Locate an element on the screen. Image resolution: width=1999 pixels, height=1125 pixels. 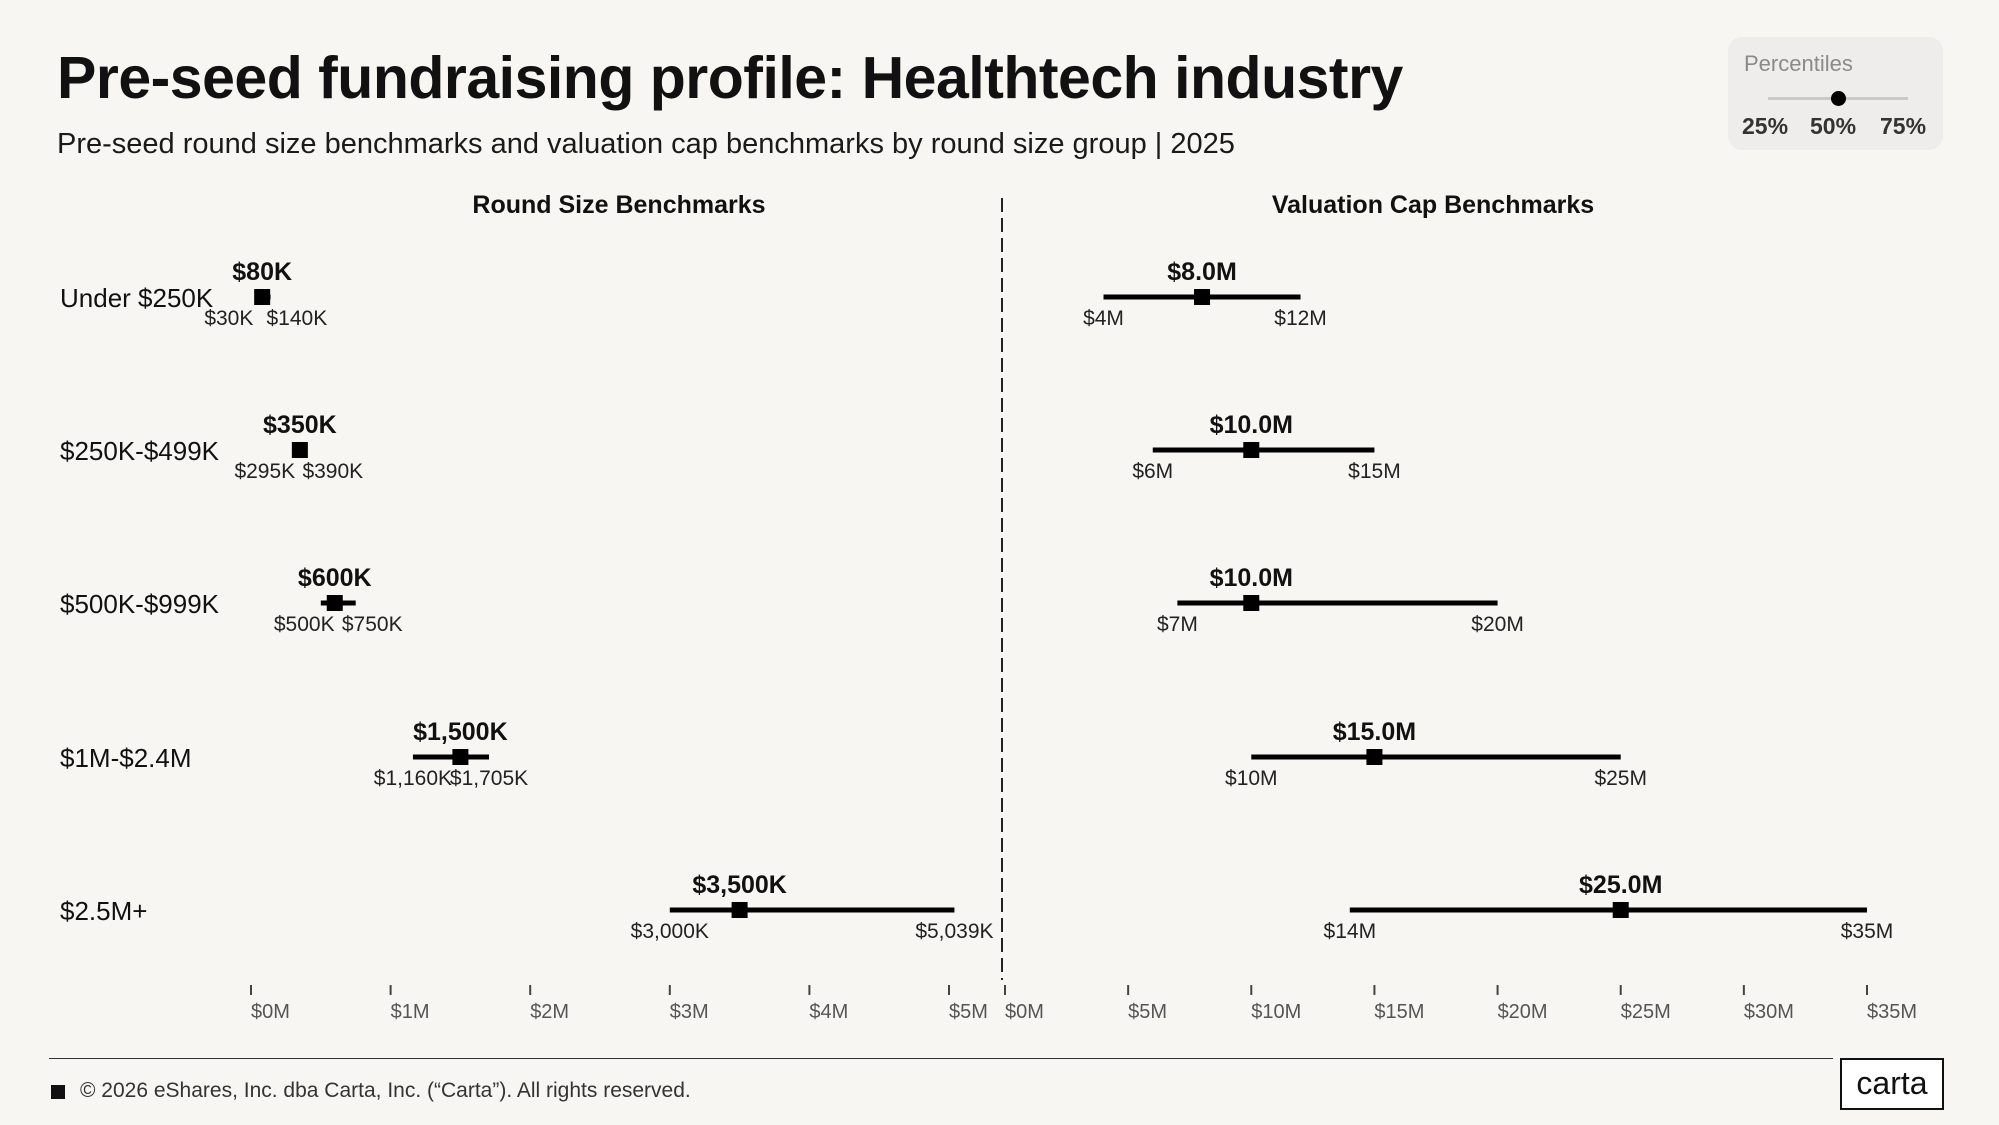
p75-label: $25M is located at coordinates (1620, 778).